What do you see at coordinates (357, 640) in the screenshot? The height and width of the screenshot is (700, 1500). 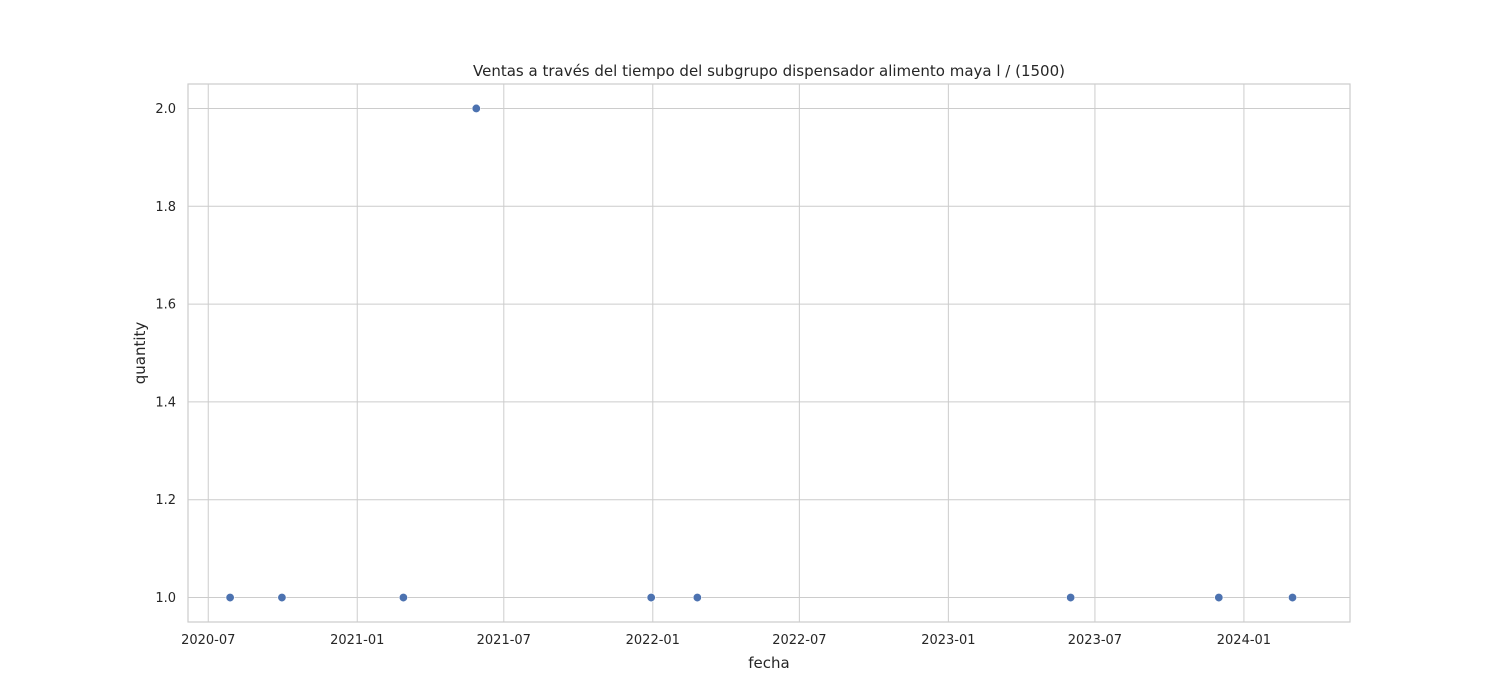 I see `x-tick-label: 2021-01` at bounding box center [357, 640].